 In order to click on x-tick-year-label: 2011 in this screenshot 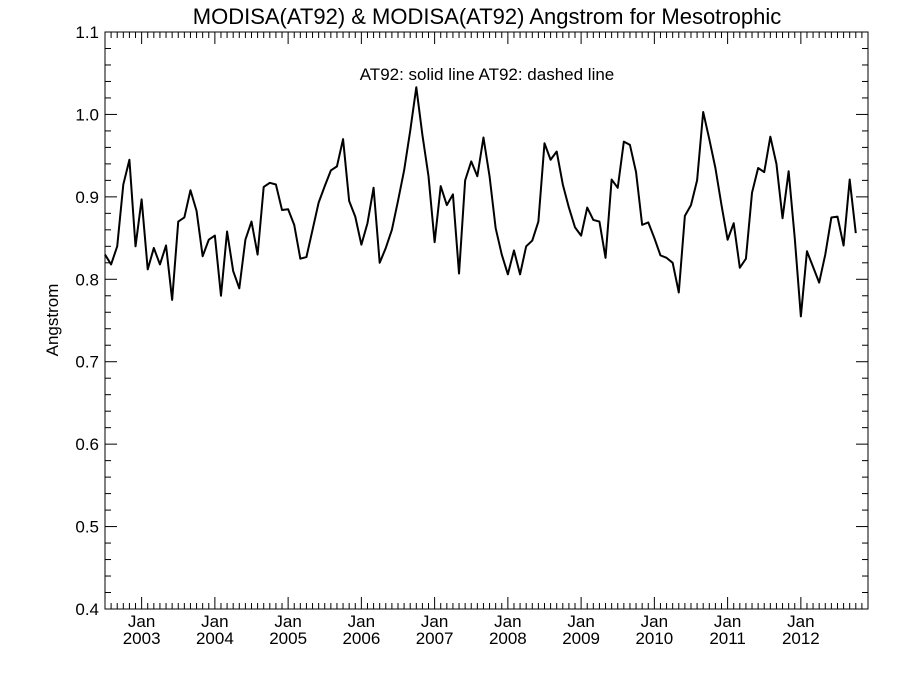, I will do `click(727, 638)`.